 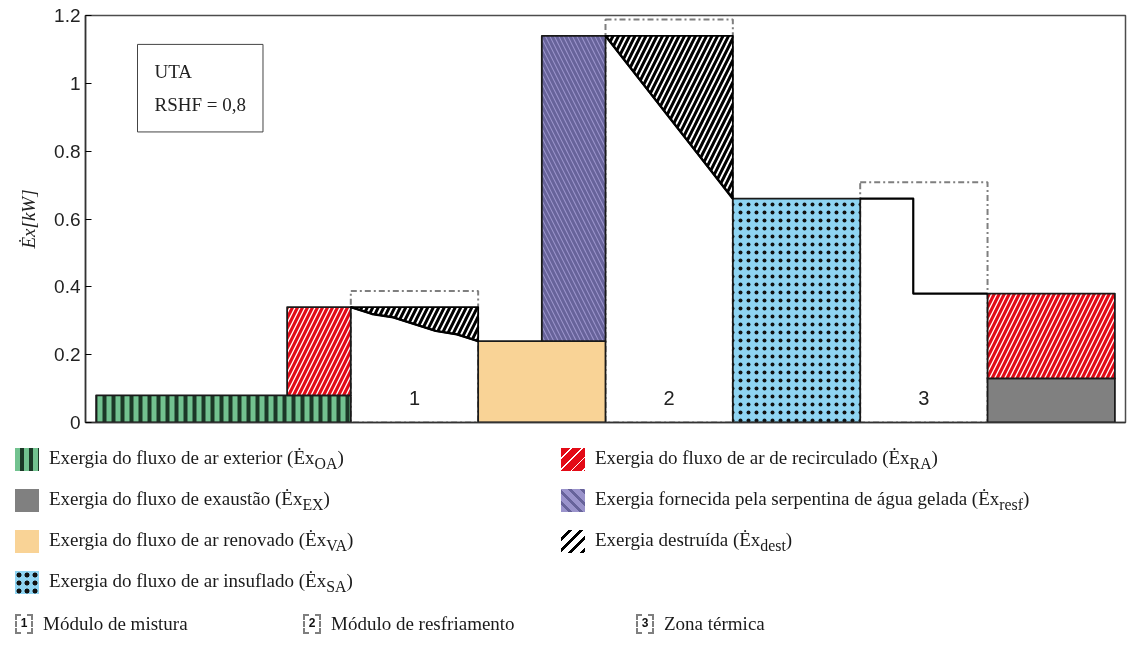 I want to click on y-tick-label: 0.6, so click(x=67, y=219).